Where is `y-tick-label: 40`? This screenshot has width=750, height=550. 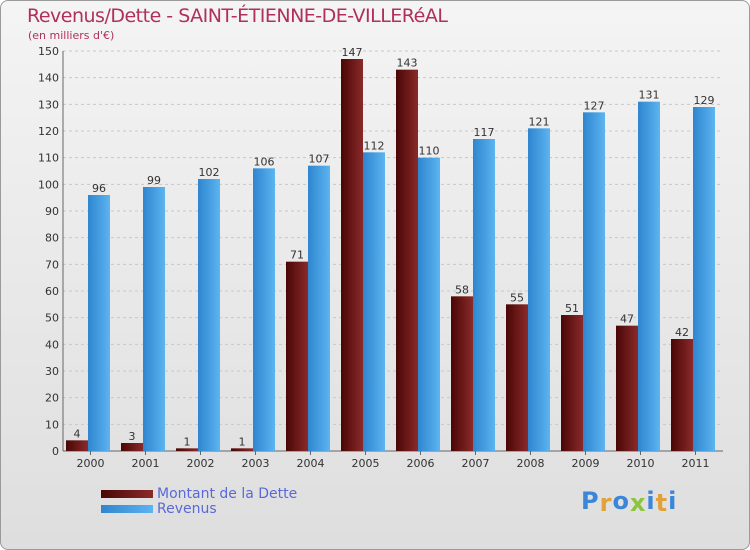 y-tick-label: 40 is located at coordinates (52, 344).